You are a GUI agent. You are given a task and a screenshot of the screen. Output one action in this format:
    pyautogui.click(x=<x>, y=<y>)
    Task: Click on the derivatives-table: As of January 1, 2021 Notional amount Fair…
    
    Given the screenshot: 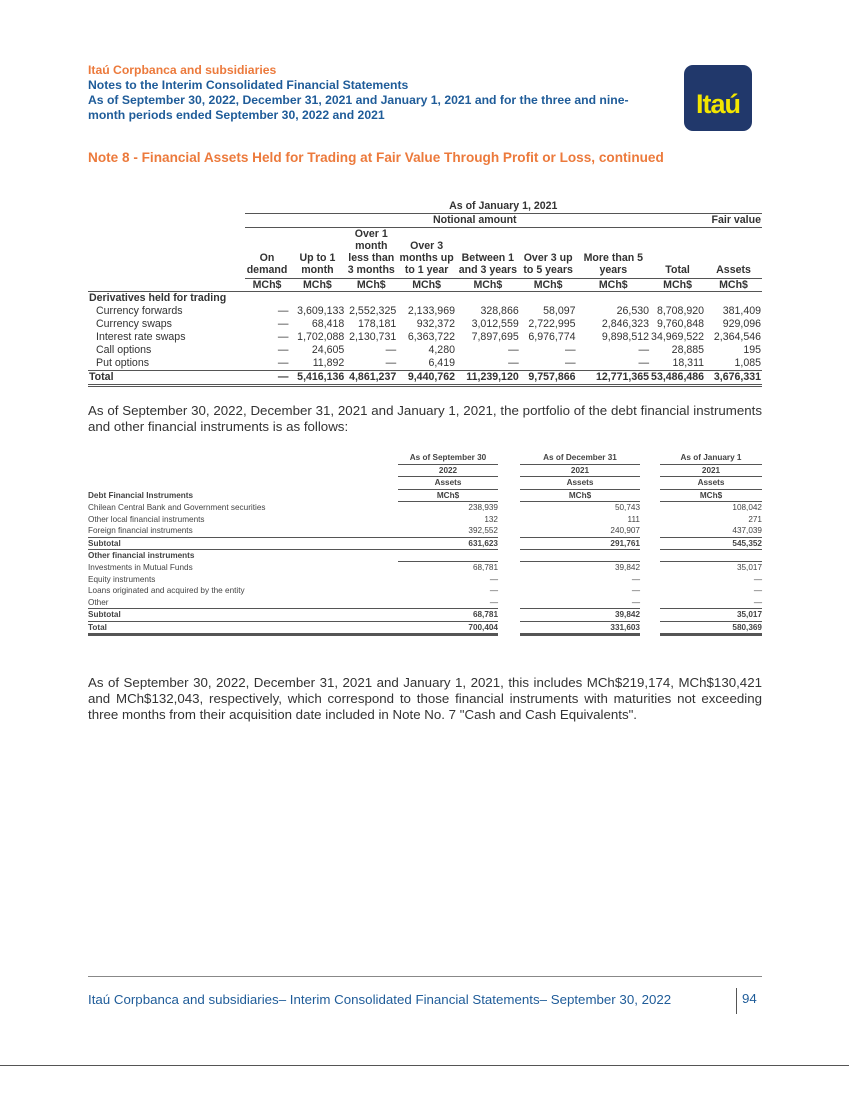 What is the action you would take?
    pyautogui.click(x=425, y=293)
    